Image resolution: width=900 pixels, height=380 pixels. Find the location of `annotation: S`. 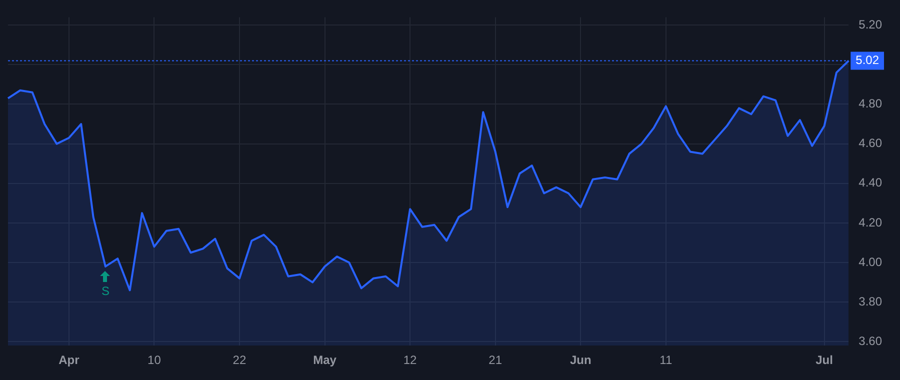

annotation: S is located at coordinates (105, 291).